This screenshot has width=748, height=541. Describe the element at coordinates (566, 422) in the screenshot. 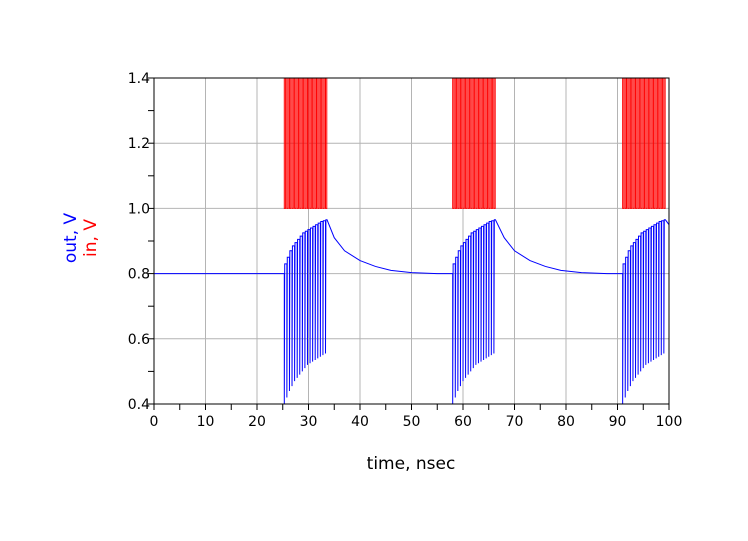

I see `x-tick-label: 80` at that location.